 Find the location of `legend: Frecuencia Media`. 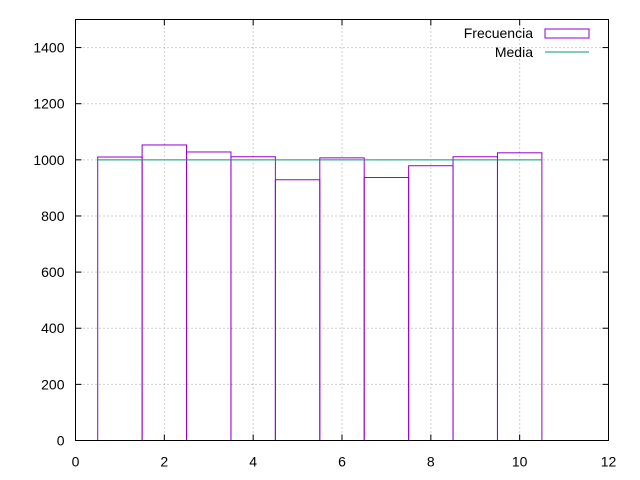

legend: Frecuencia Media is located at coordinates (527, 42).